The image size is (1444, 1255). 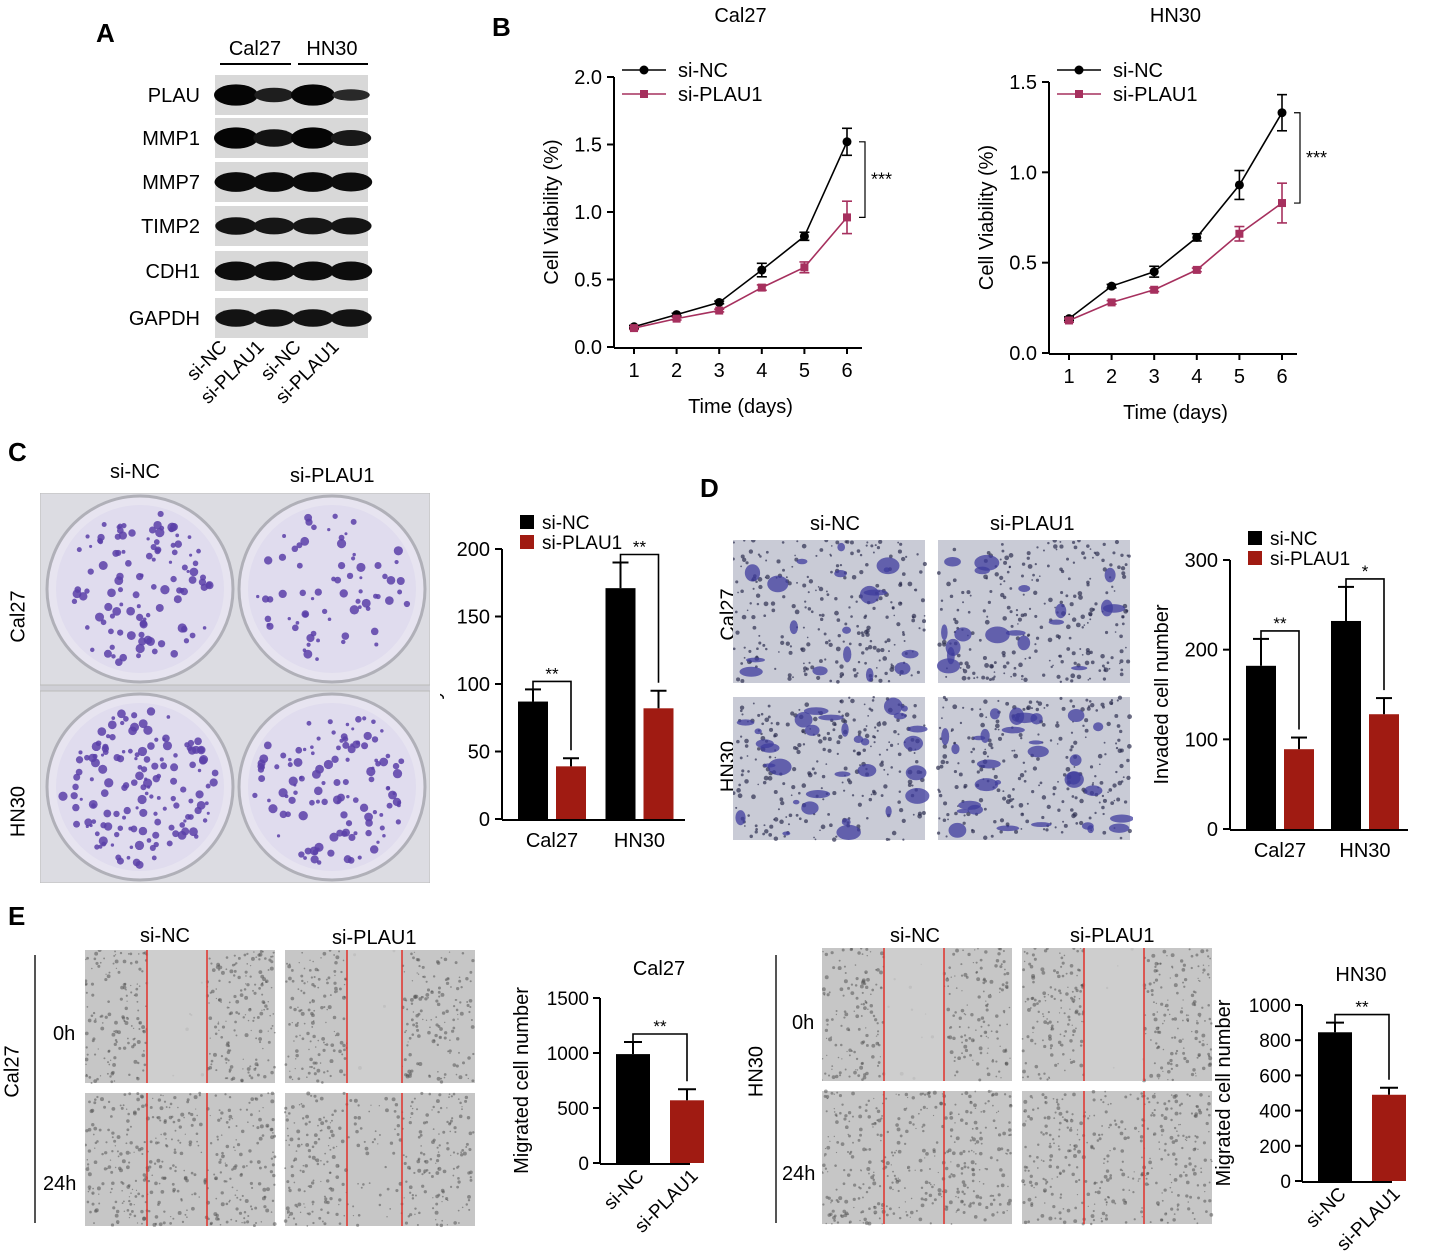 What do you see at coordinates (633, 1108) in the screenshot?
I see `bar-si-nc` at bounding box center [633, 1108].